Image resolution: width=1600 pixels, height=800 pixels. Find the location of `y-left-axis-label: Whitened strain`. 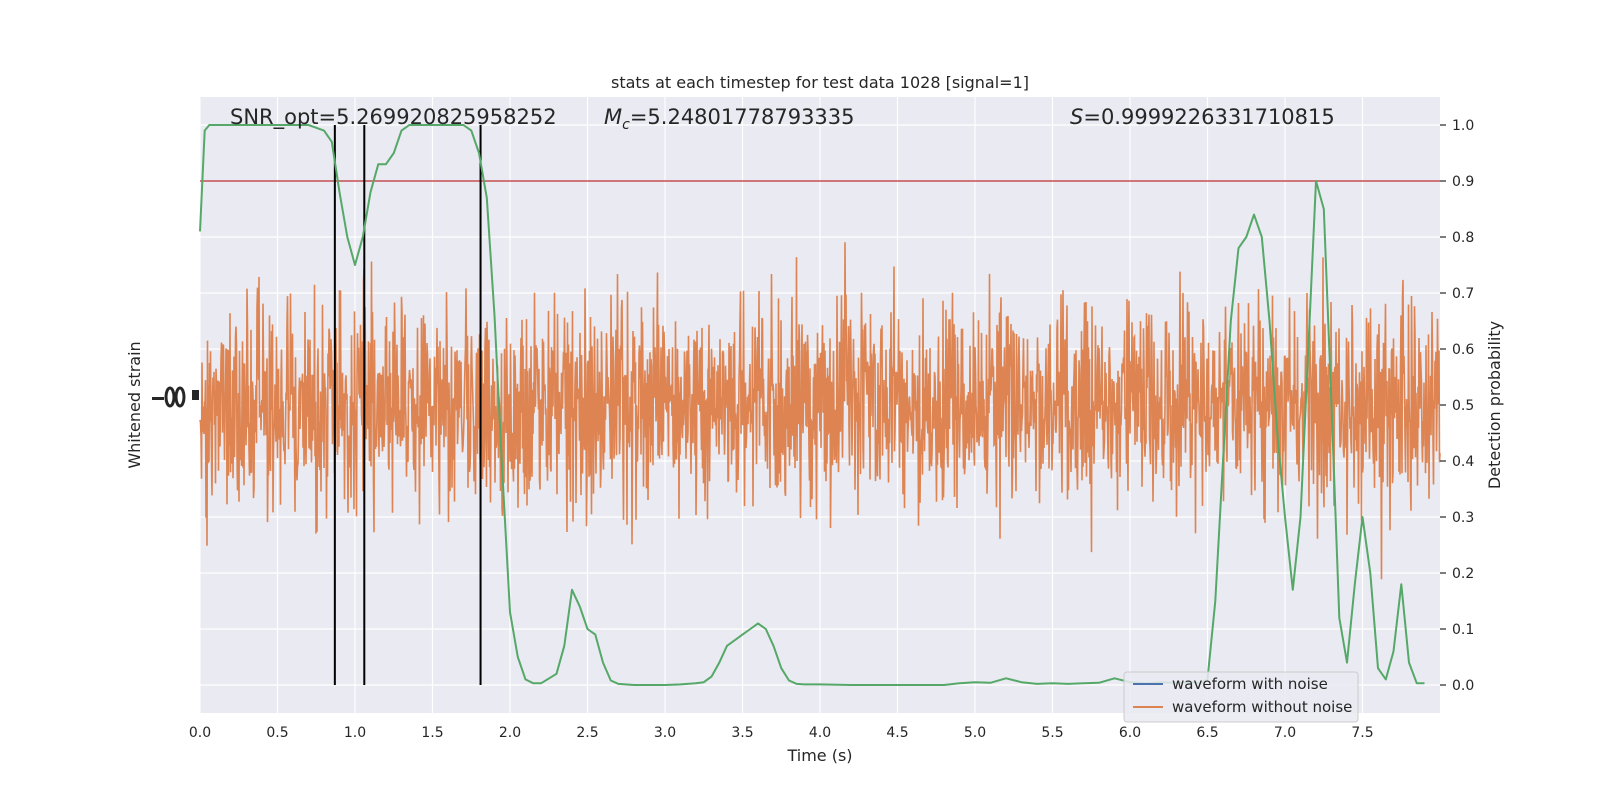

y-left-axis-label: Whitened strain is located at coordinates (134, 404).